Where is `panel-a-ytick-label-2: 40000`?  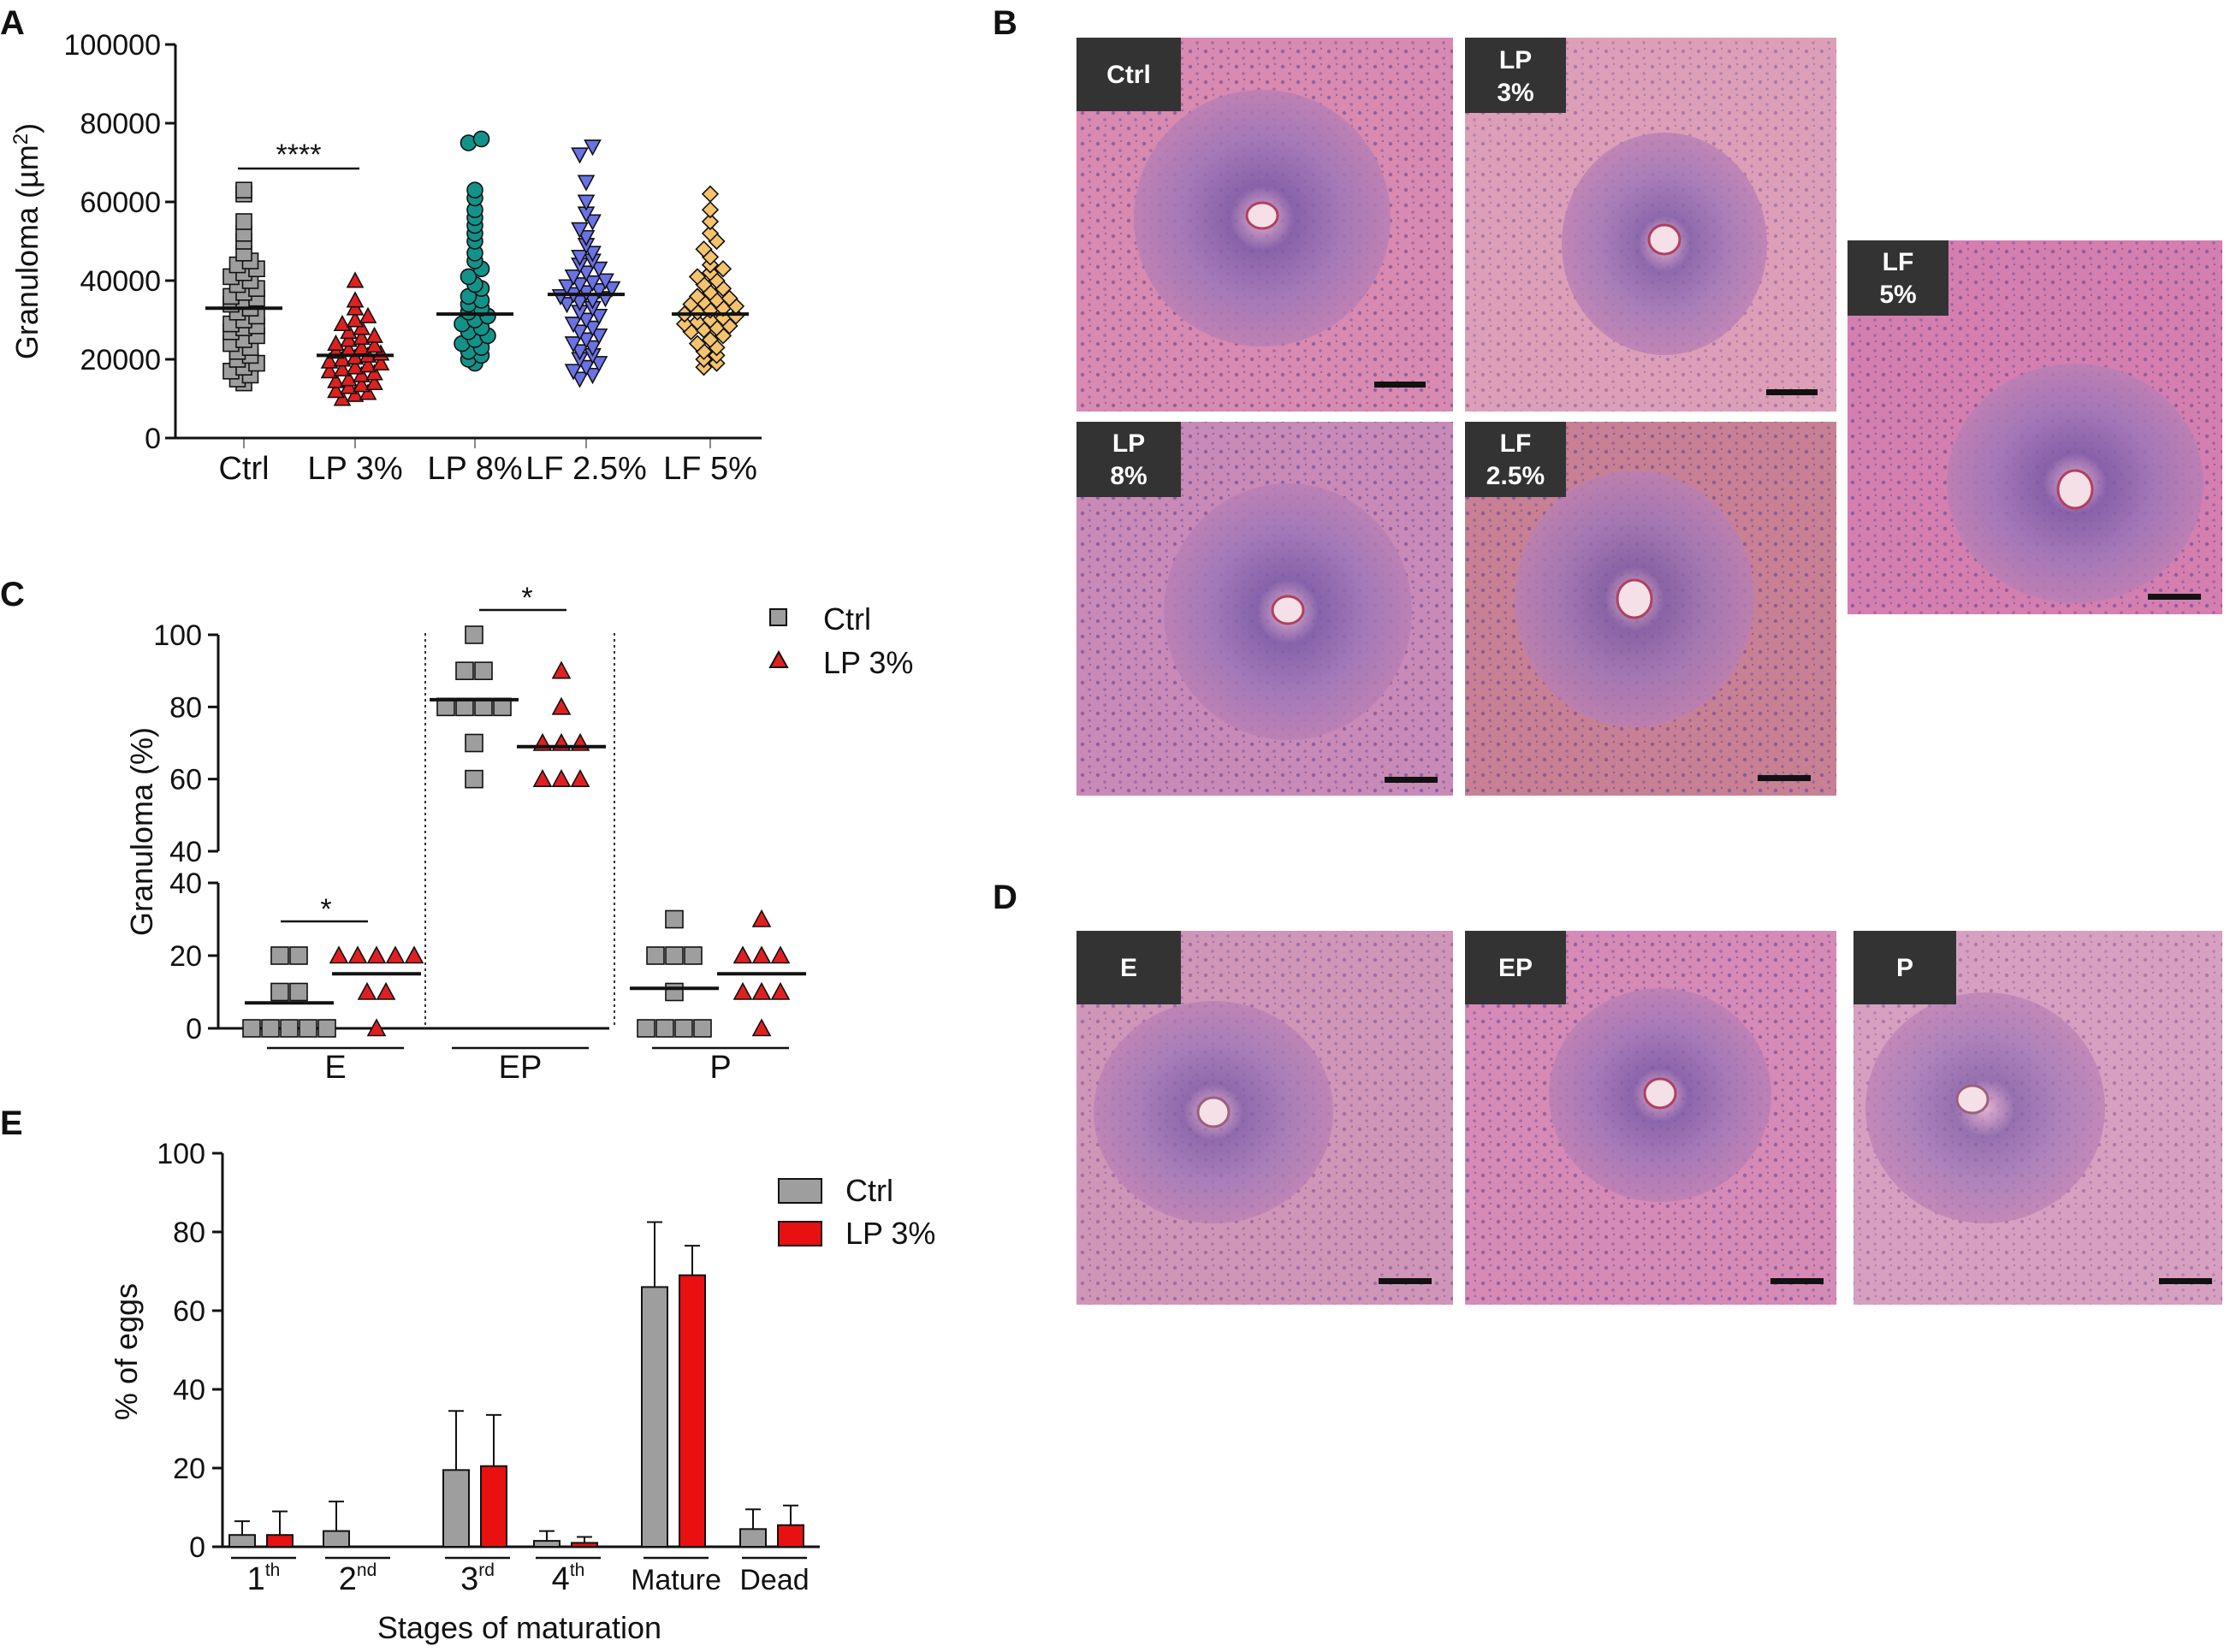 panel-a-ytick-label-2: 40000 is located at coordinates (121, 281).